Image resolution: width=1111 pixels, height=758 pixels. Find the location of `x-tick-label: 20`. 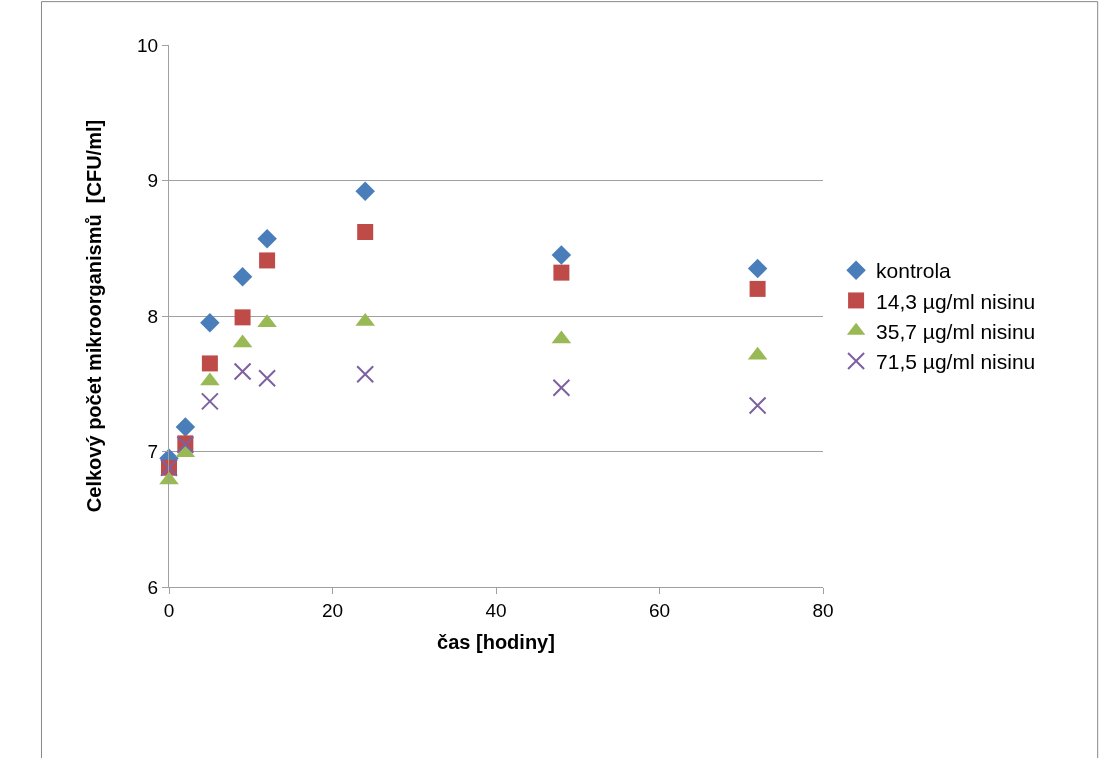

x-tick-label: 20 is located at coordinates (332, 610).